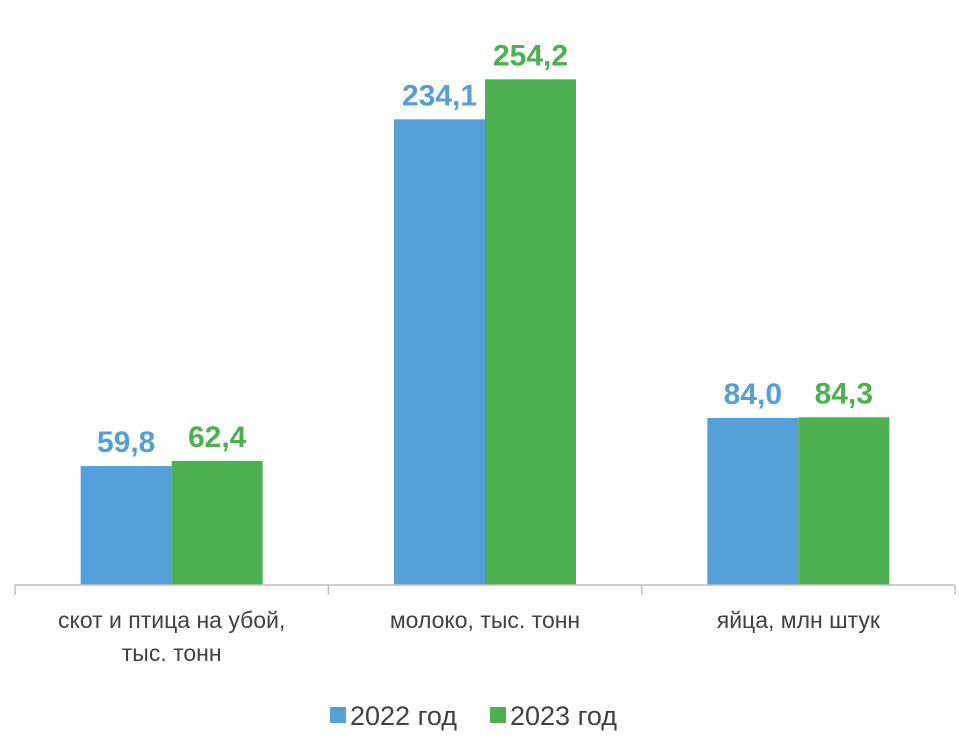 This screenshot has width=959, height=741. What do you see at coordinates (403, 716) in the screenshot?
I see `legend-label: 2022 год` at bounding box center [403, 716].